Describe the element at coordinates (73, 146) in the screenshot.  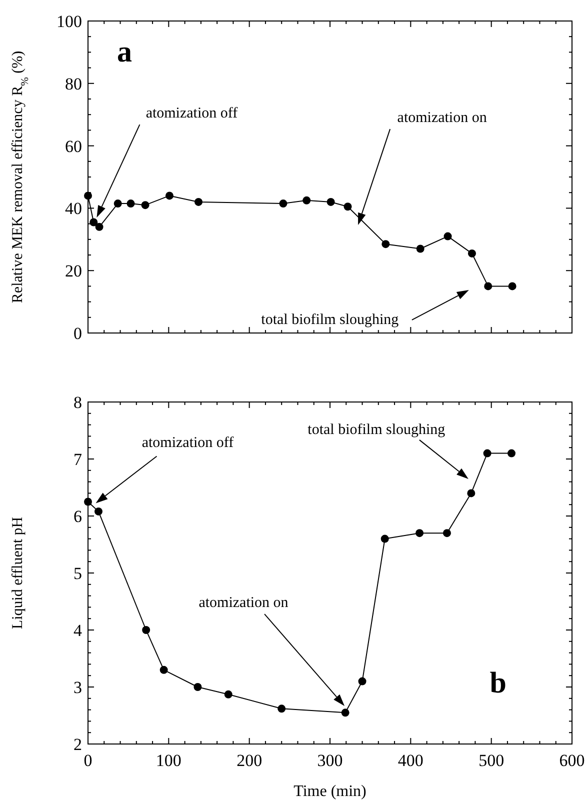
I see `y-tick-label: 60` at that location.